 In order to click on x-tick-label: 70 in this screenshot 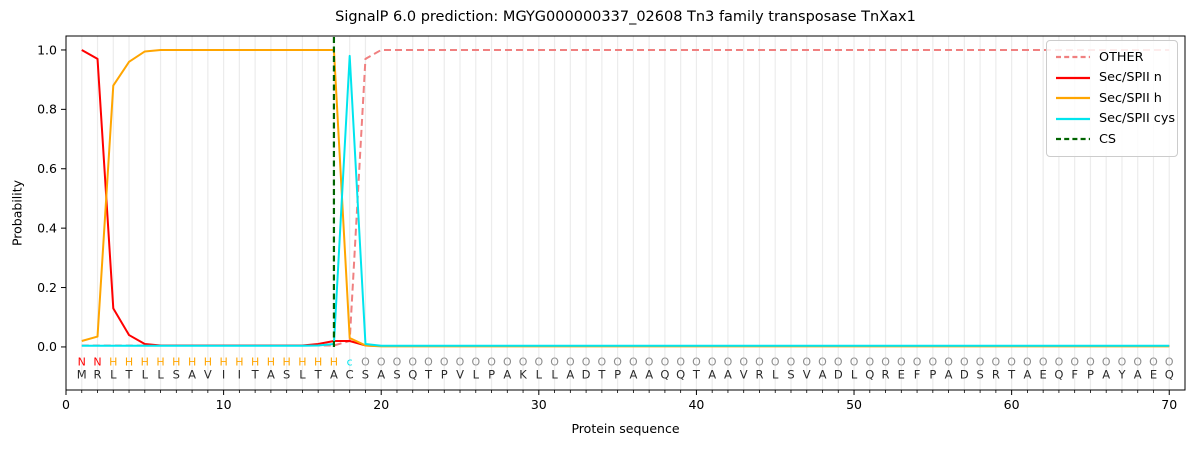, I will do `click(1169, 404)`.